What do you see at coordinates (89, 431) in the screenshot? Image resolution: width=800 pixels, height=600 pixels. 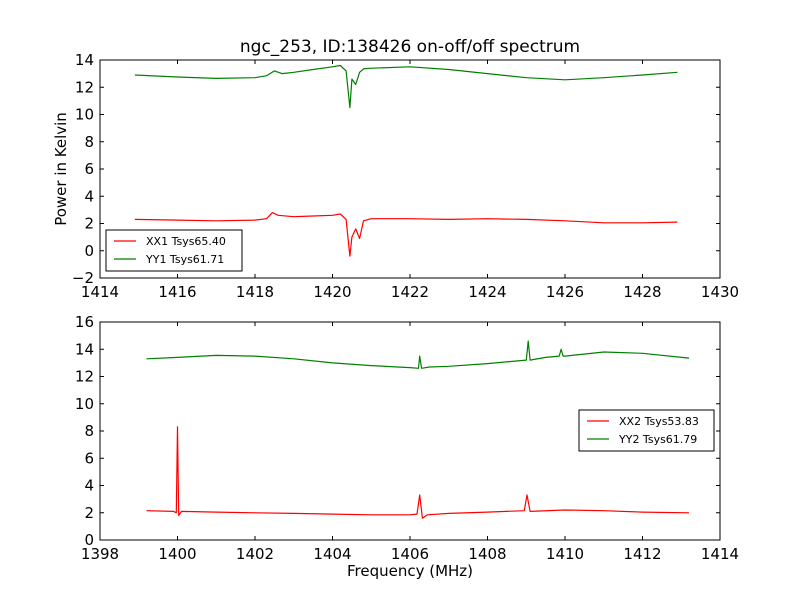 I see `bottom-y-tick-label: 8` at bounding box center [89, 431].